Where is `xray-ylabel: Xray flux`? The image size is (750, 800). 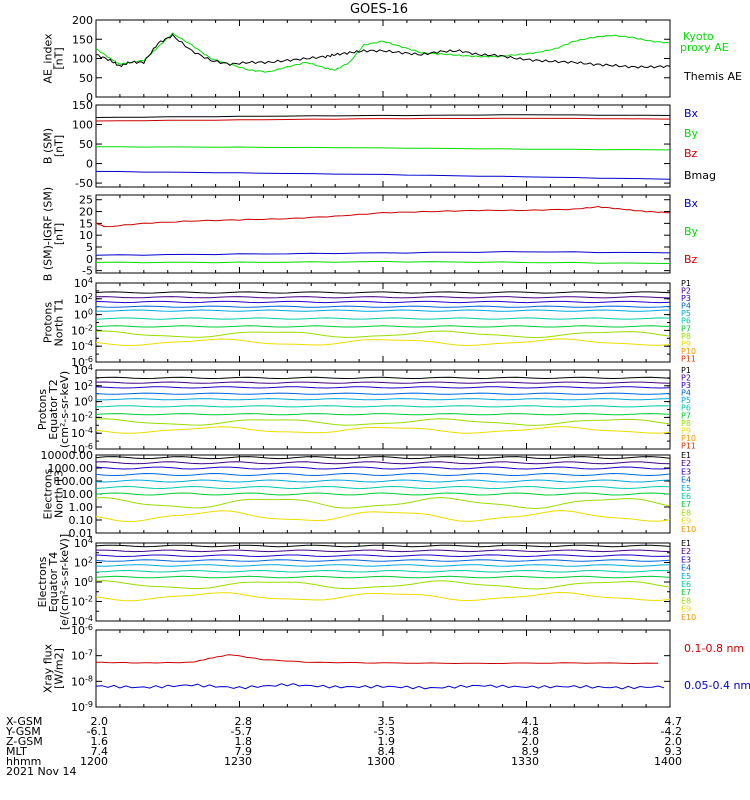 xray-ylabel: Xray flux is located at coordinates (48, 668).